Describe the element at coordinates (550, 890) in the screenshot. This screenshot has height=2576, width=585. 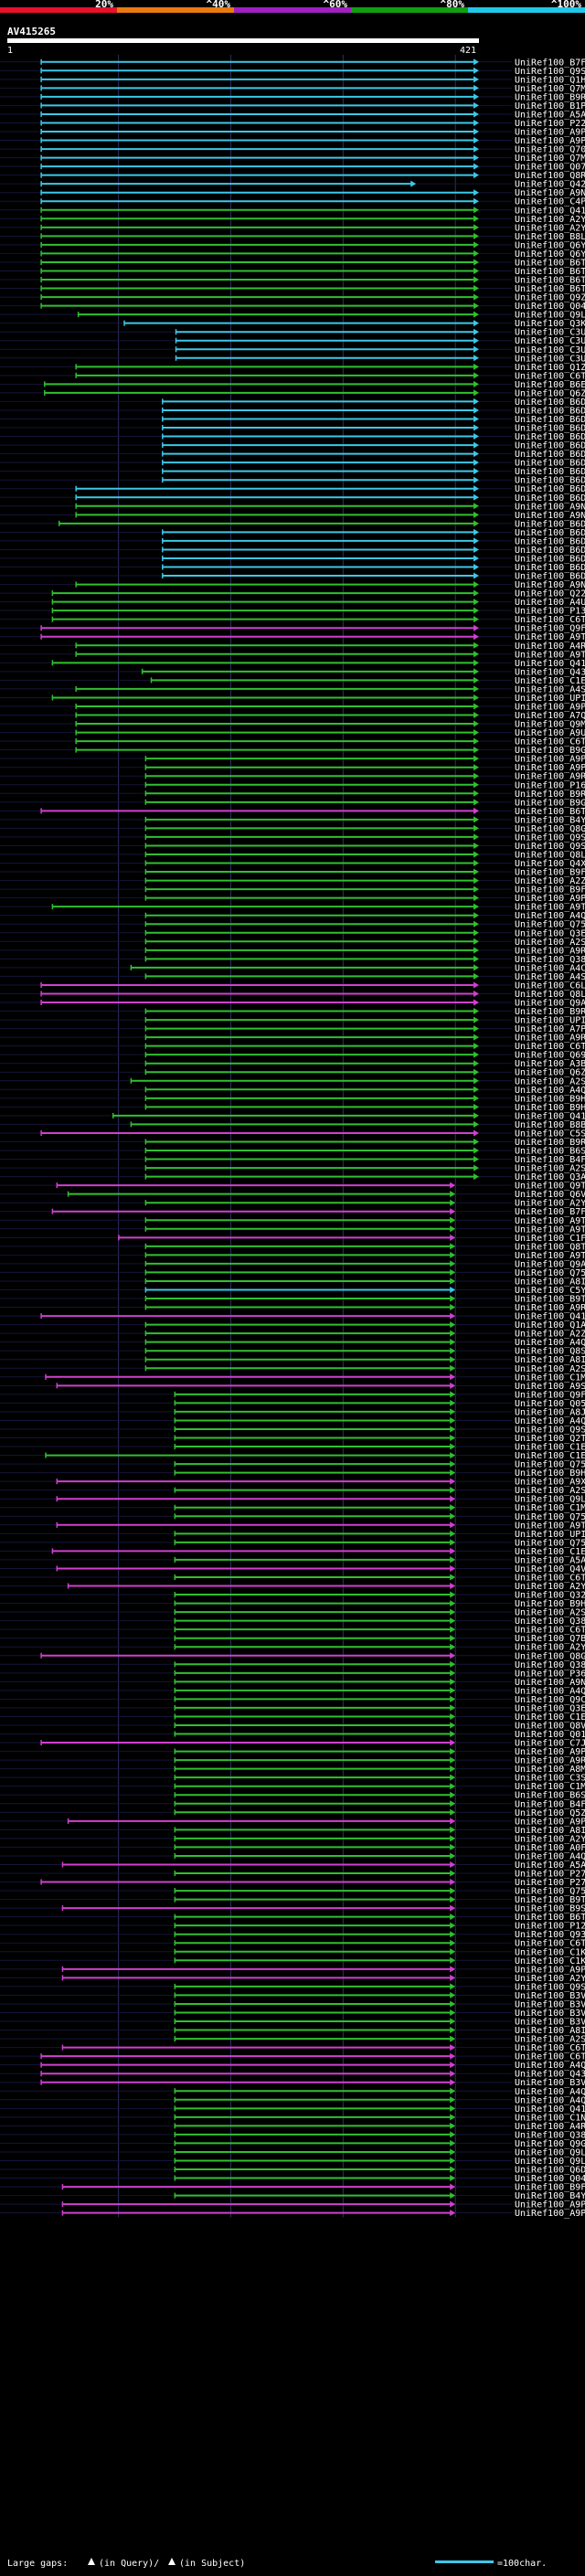
I see `hit-label: UniRef100_B9FMI1` at that location.